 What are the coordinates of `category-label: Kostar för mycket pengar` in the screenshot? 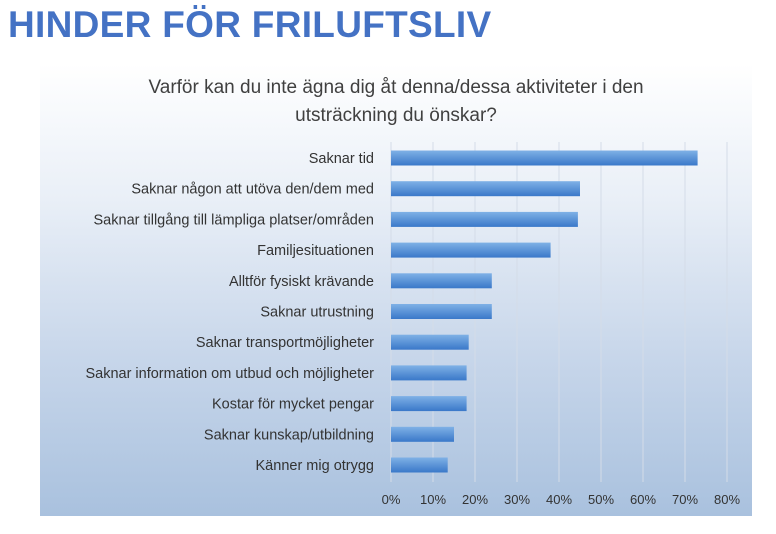 It's located at (293, 405).